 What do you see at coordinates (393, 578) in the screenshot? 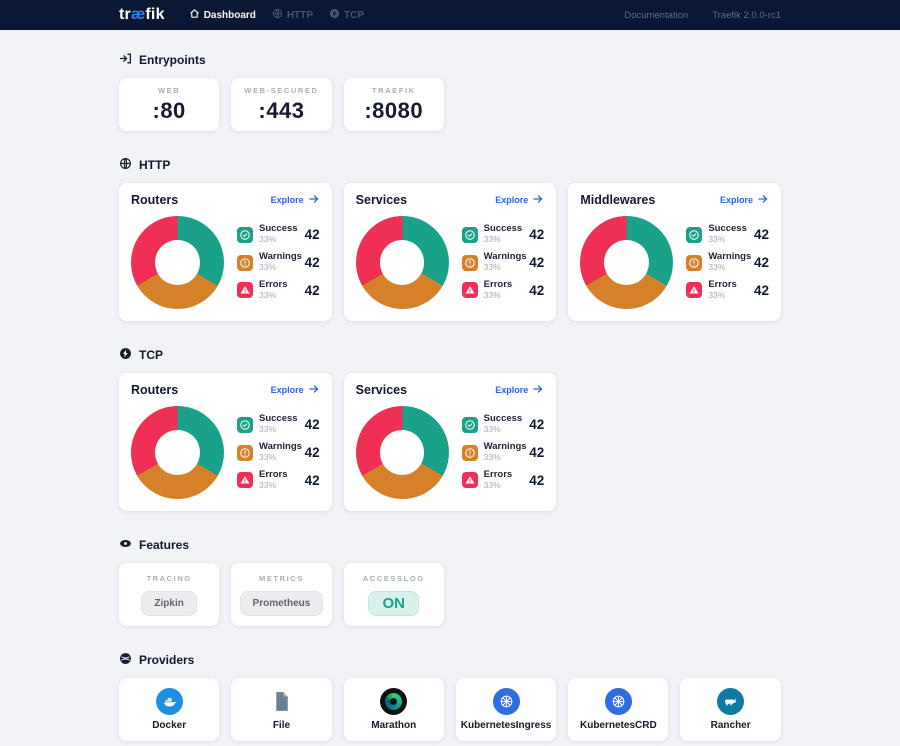
I see `feature-name: ACCESSLOG` at bounding box center [393, 578].